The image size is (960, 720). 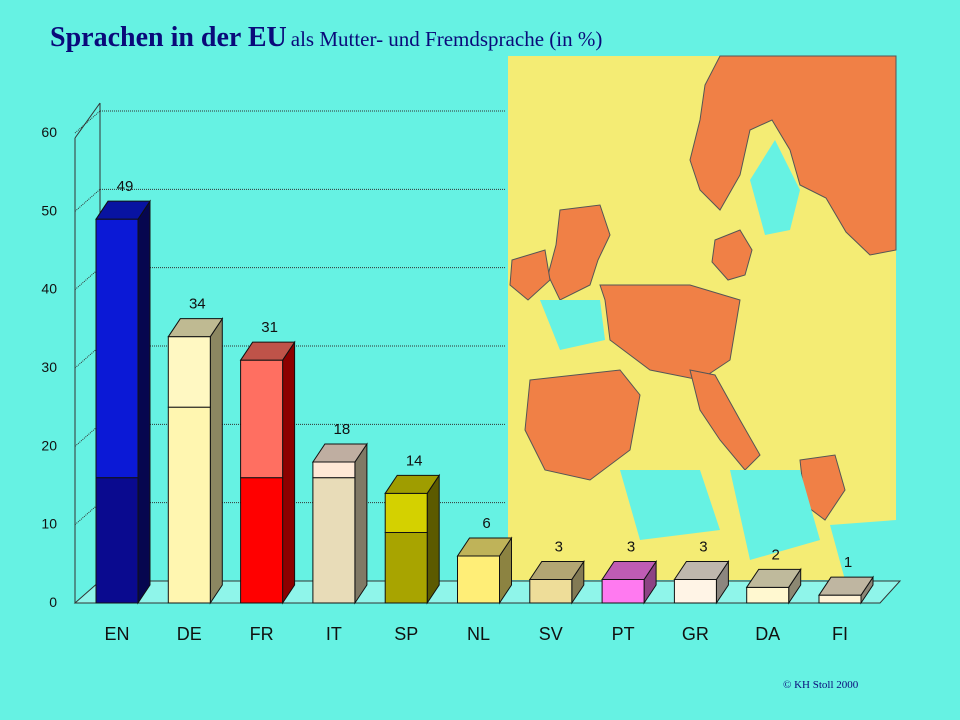 What do you see at coordinates (49, 210) in the screenshot?
I see `y-tick-label: 50` at bounding box center [49, 210].